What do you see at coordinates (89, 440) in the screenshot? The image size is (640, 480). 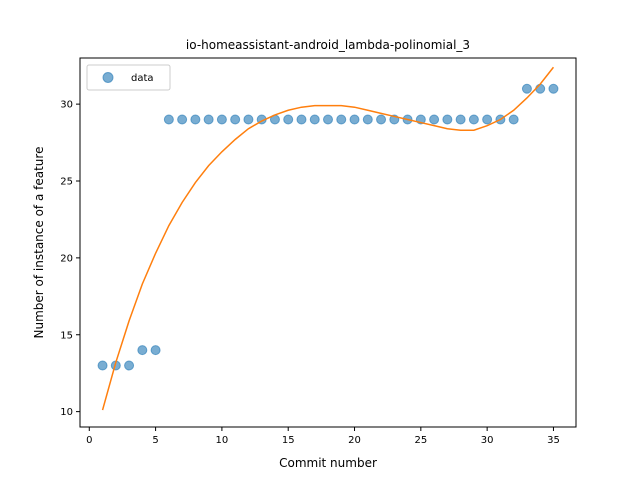 I see `x-tick-label: 0` at bounding box center [89, 440].